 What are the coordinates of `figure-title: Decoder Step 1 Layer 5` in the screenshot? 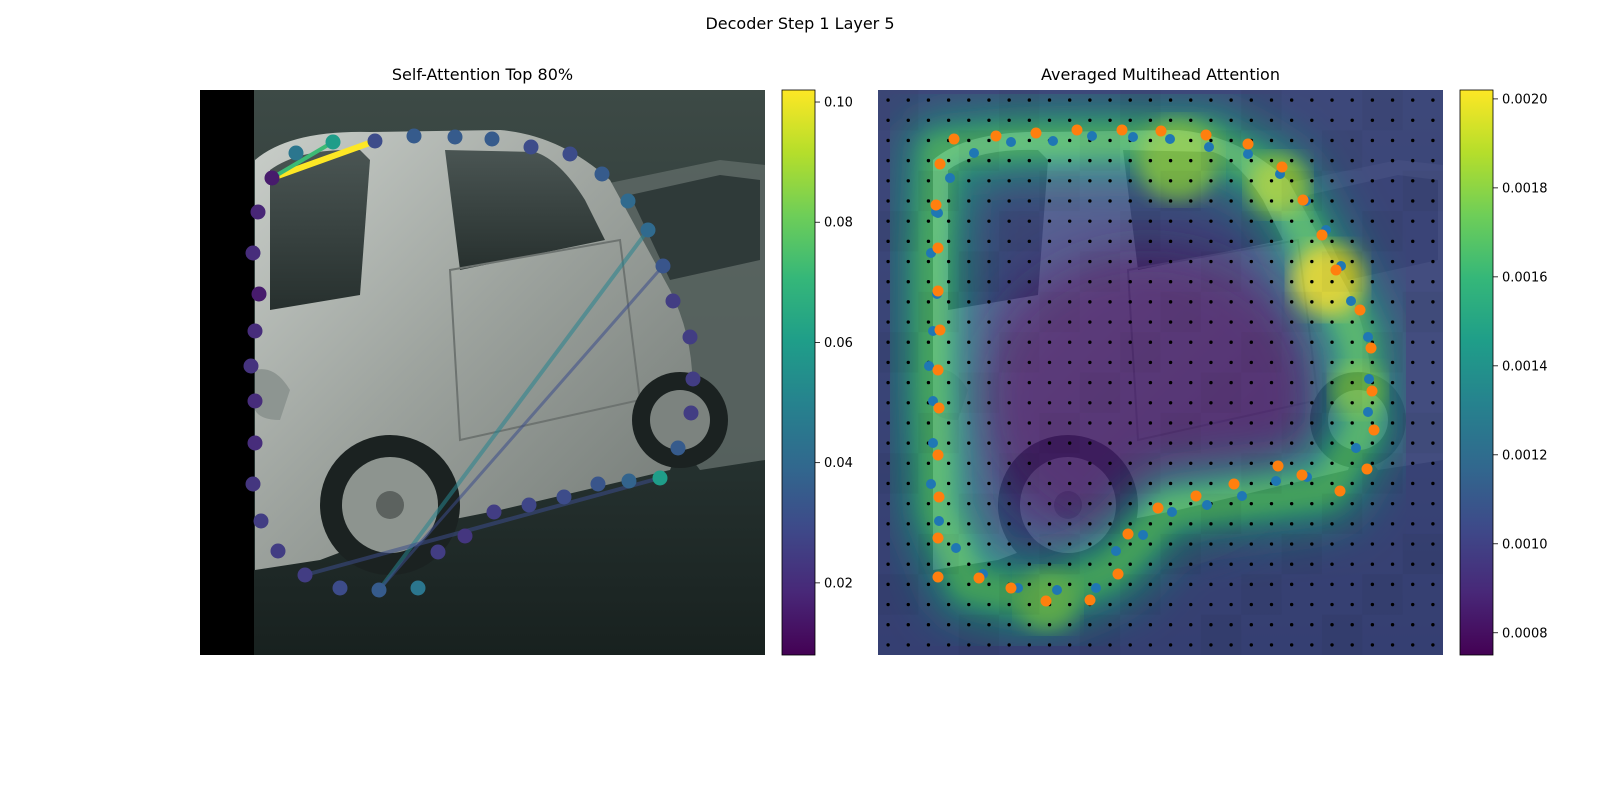 It's located at (799, 23).